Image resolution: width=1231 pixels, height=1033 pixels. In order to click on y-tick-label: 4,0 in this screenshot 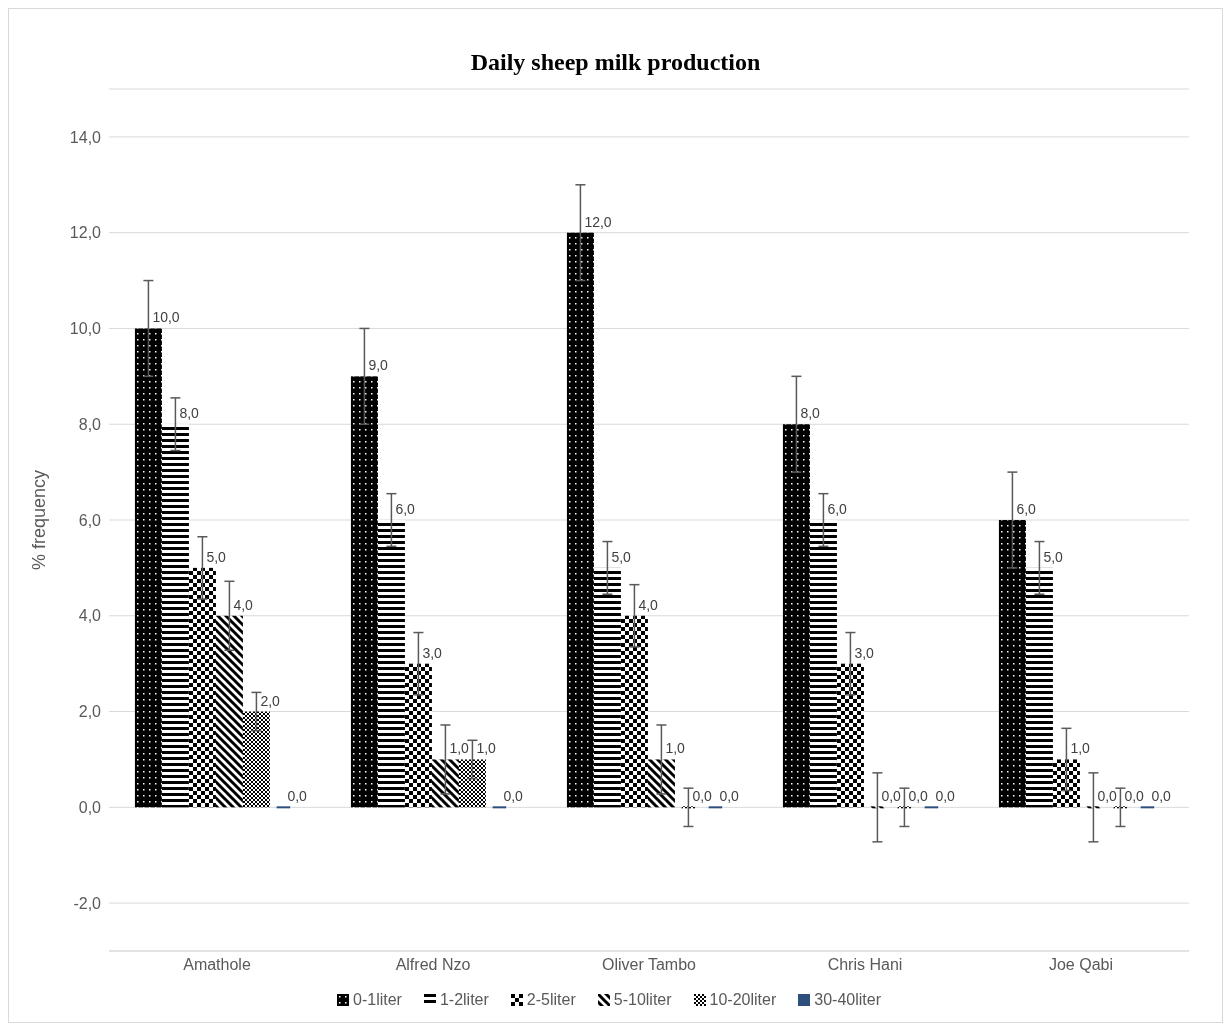, I will do `click(90, 616)`.